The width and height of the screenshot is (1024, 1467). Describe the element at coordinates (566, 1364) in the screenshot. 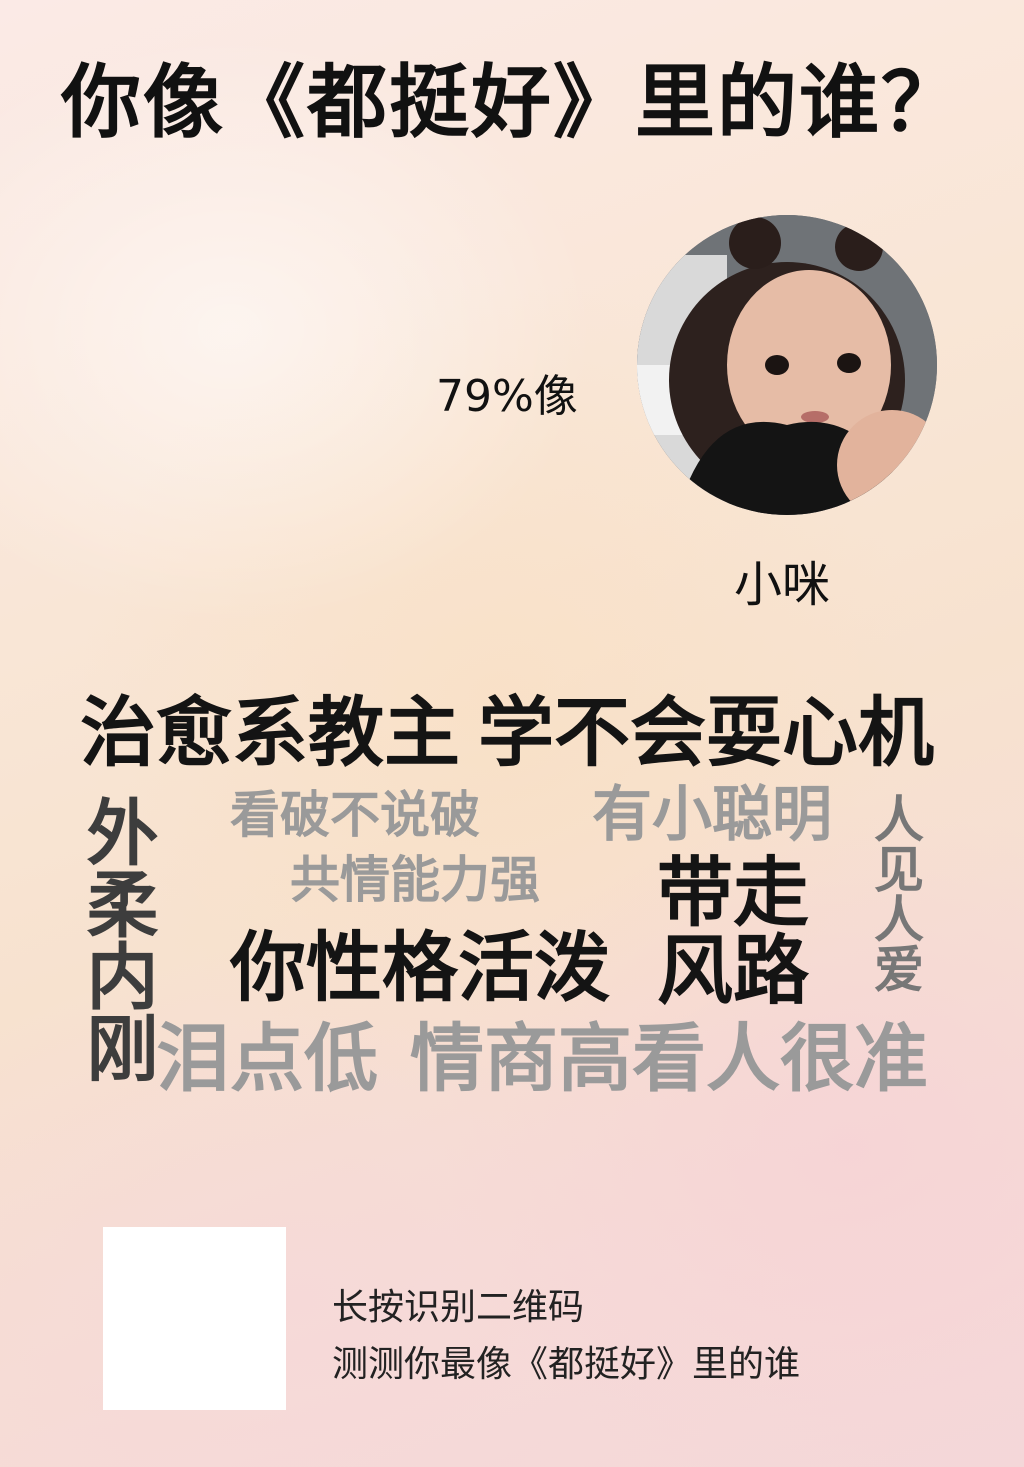

I see `footer-line-2: 测测你最像《都挺好》里的谁` at that location.